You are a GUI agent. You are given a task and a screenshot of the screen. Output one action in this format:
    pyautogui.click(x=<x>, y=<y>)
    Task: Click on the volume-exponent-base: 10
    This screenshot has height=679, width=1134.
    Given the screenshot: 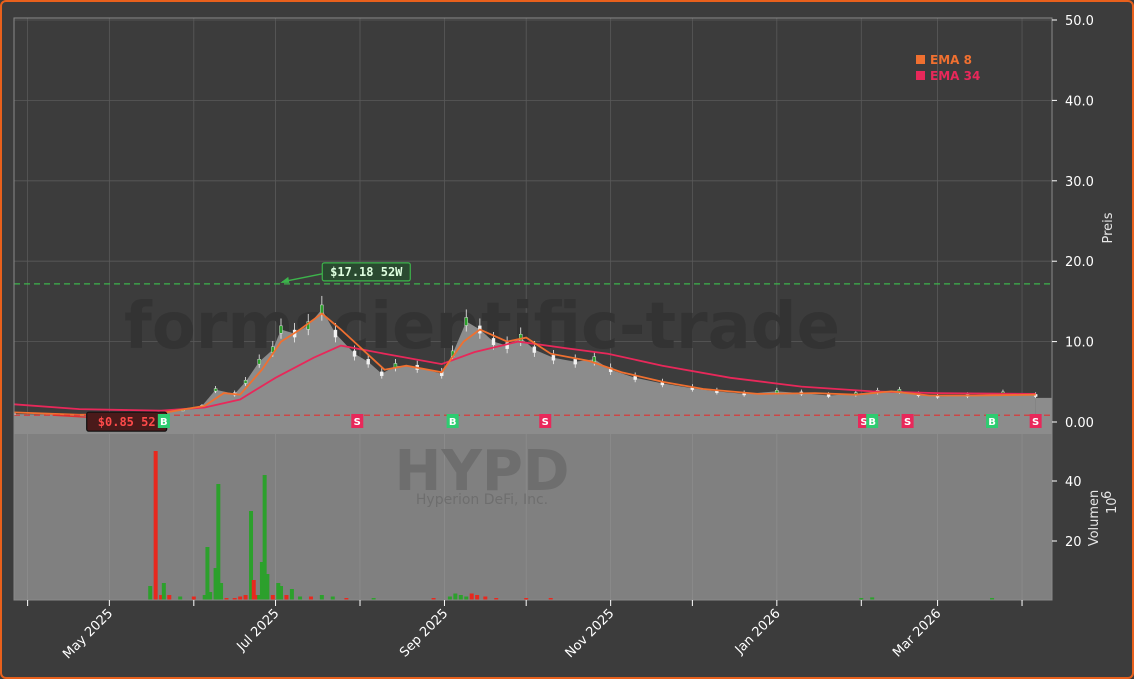 What is the action you would take?
    pyautogui.click(x=1112, y=505)
    